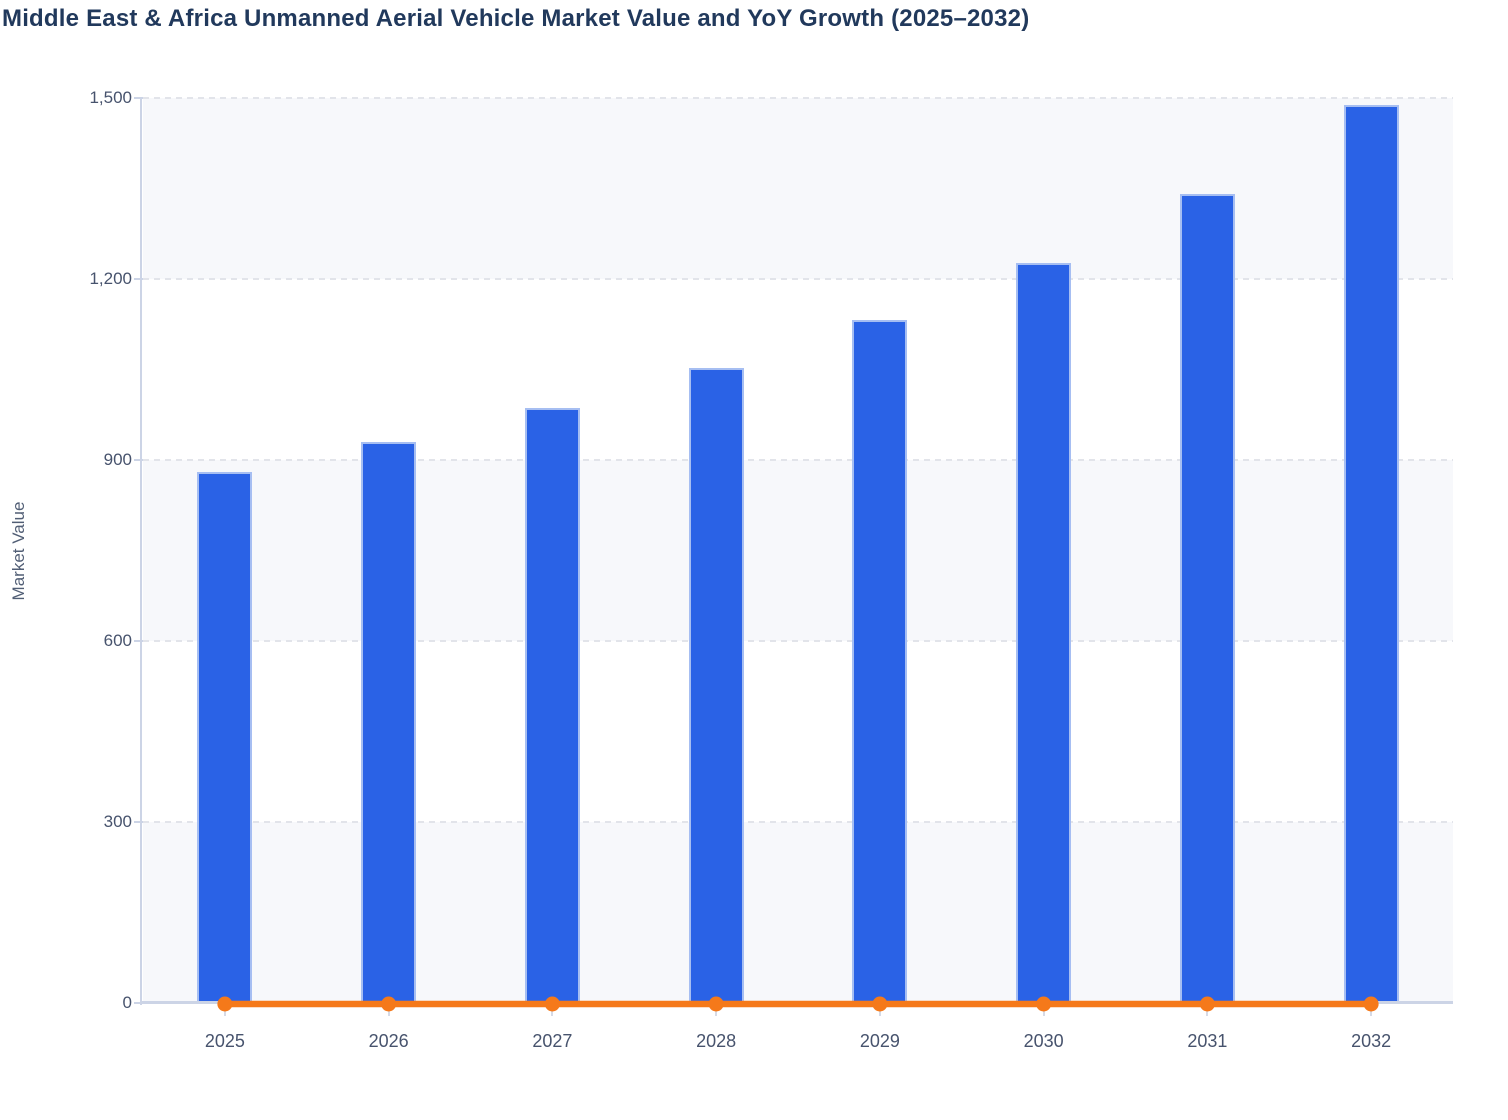 The image size is (1508, 1120). Describe the element at coordinates (117, 821) in the screenshot. I see `y-axis-tick-label: 300` at that location.